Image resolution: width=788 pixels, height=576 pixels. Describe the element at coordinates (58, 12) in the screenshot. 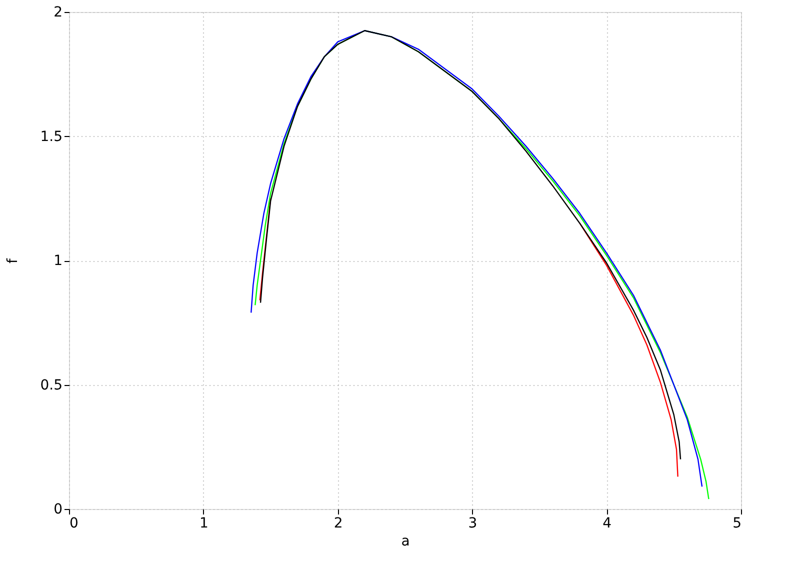

I see `y-tick-label: 2` at that location.